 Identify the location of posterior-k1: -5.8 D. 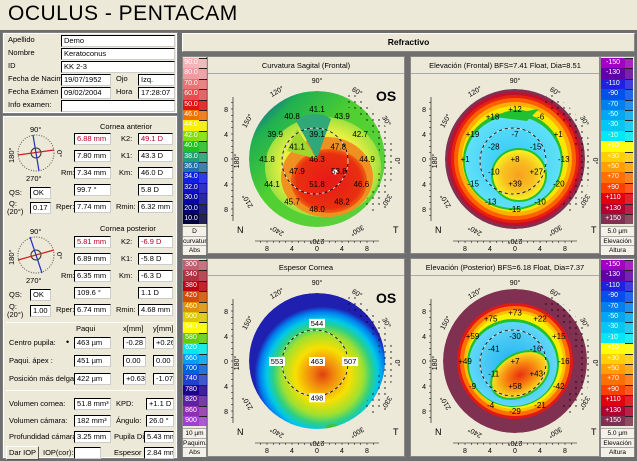
(155, 259).